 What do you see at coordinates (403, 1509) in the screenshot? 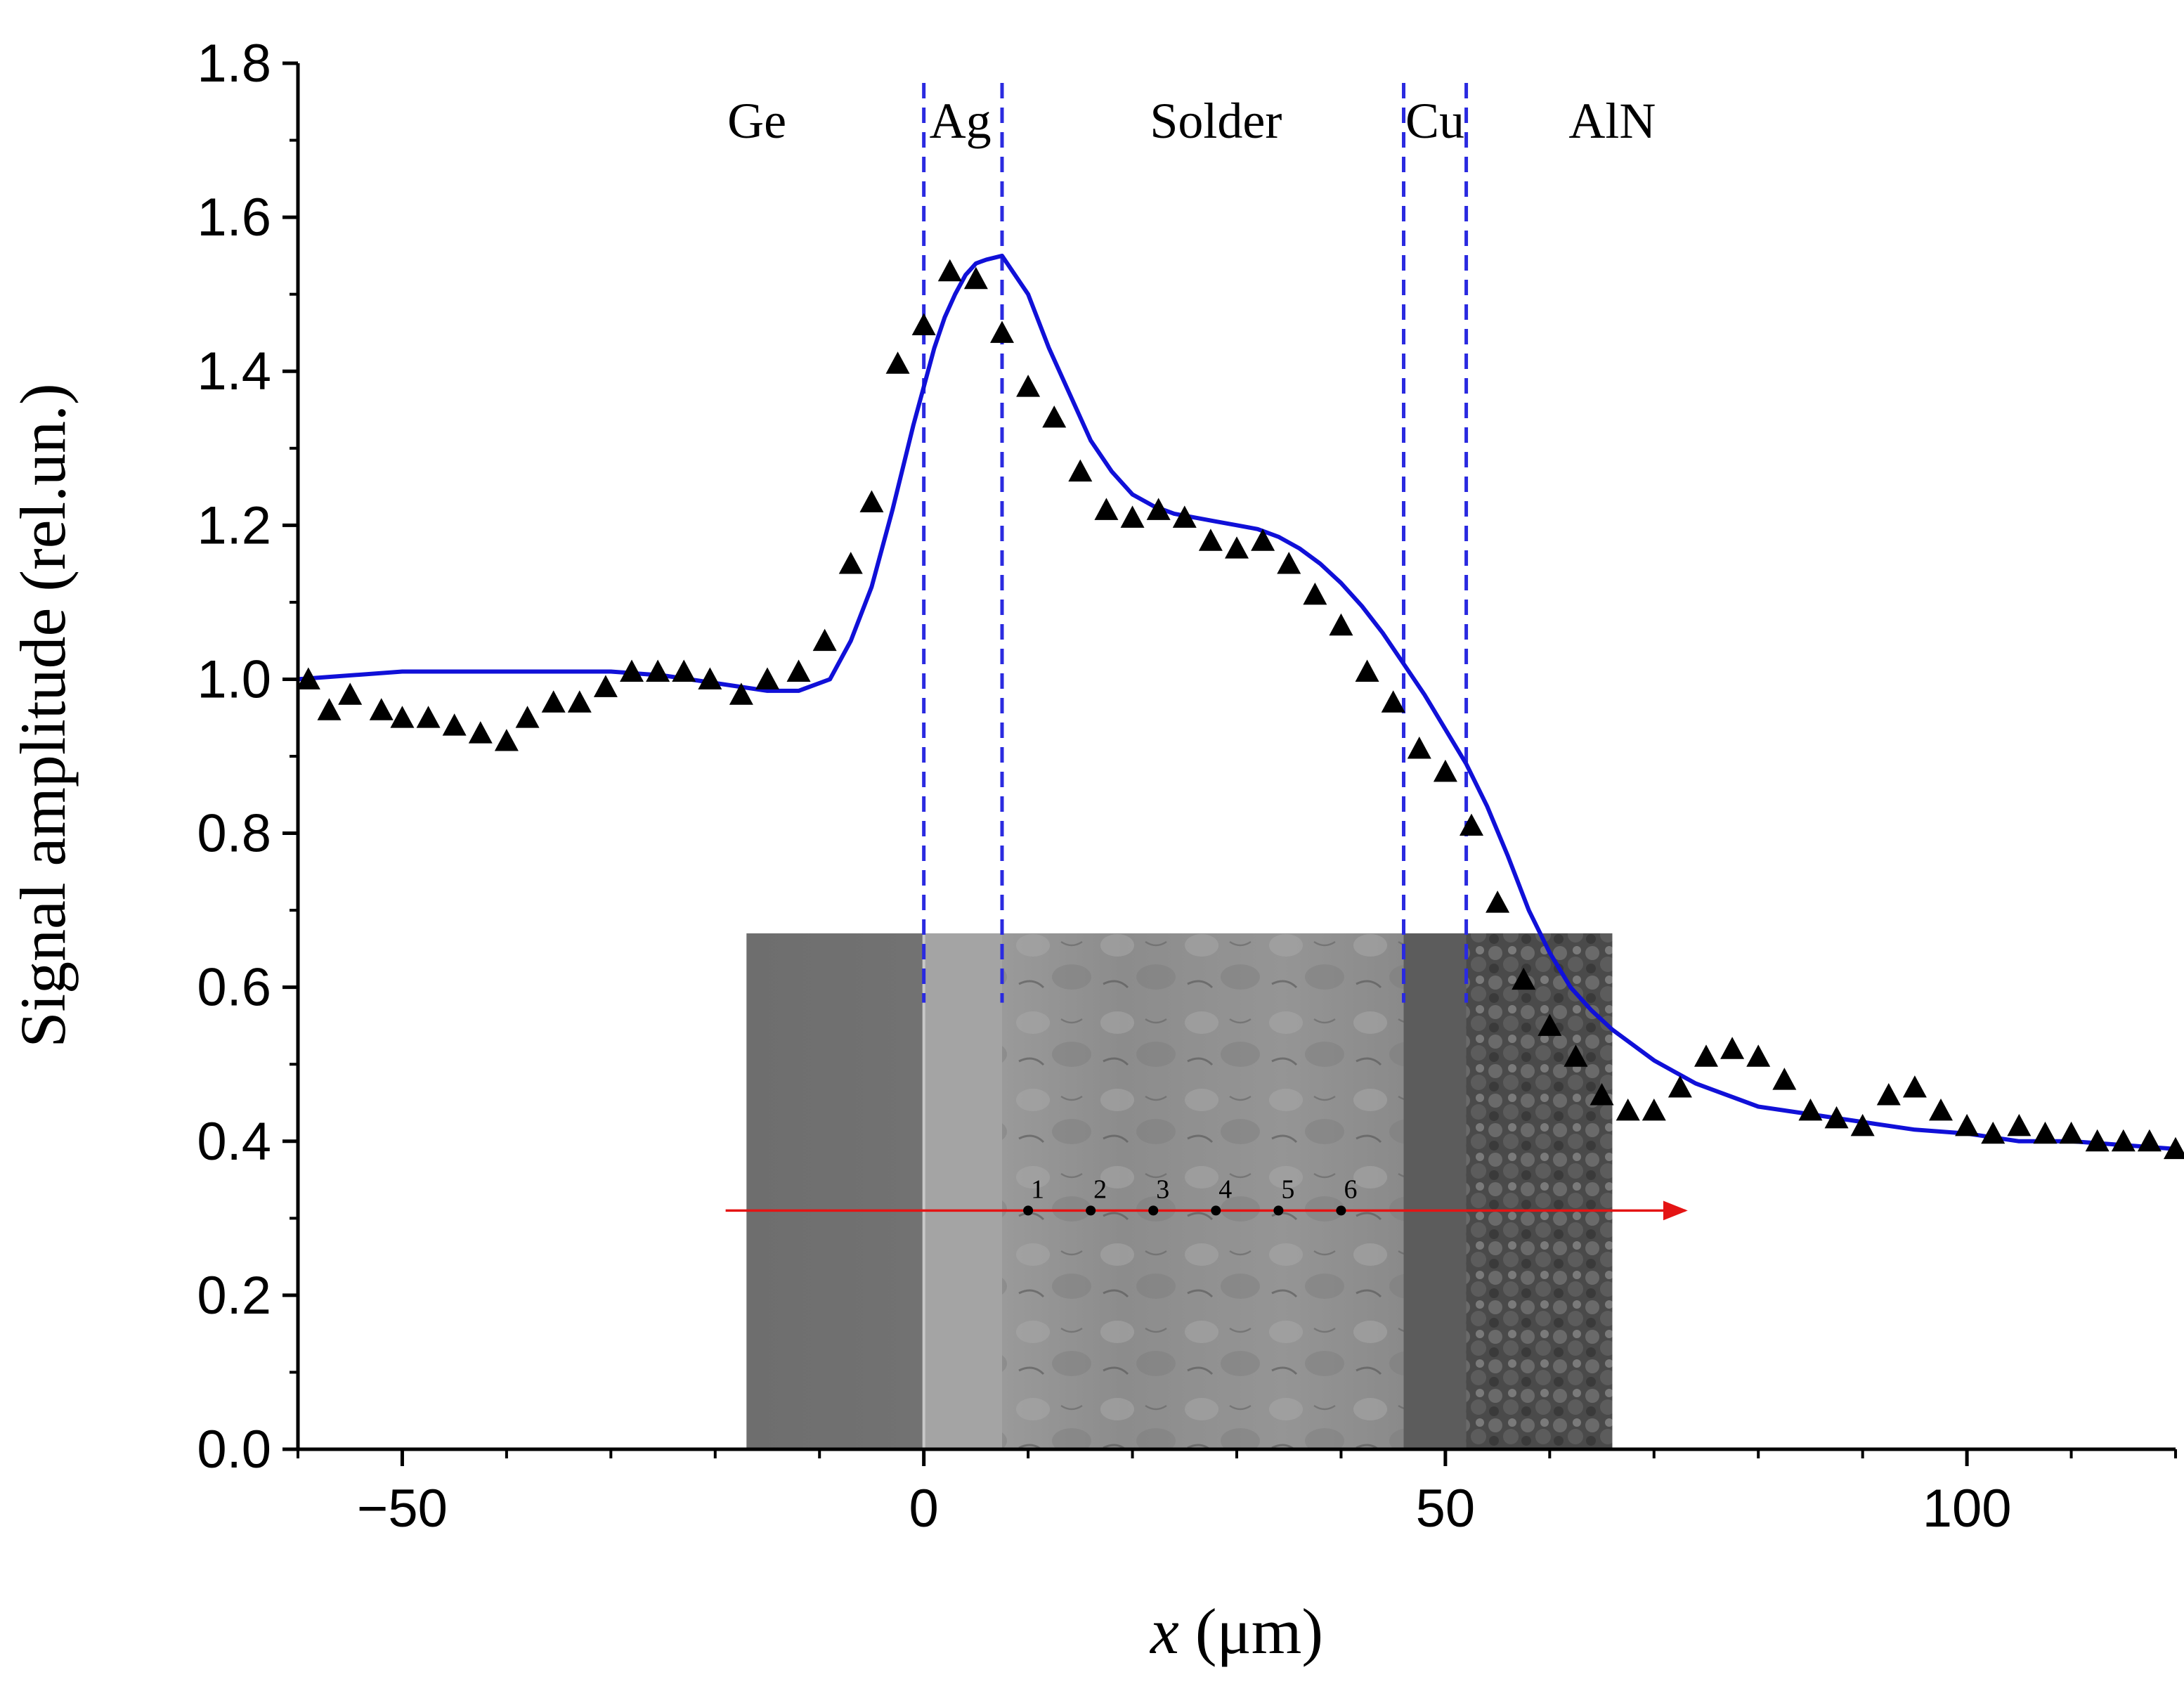
I see `x-tick-label: −50` at bounding box center [403, 1509].